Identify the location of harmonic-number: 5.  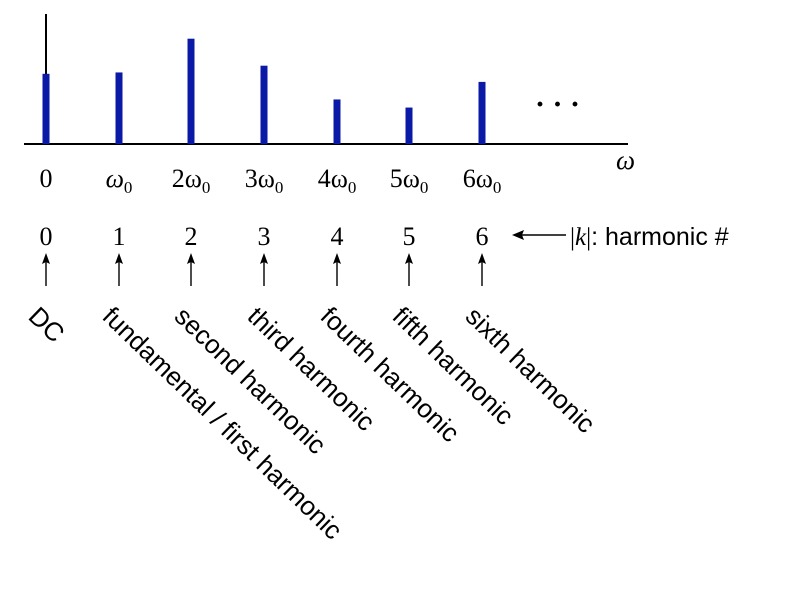
(409, 236).